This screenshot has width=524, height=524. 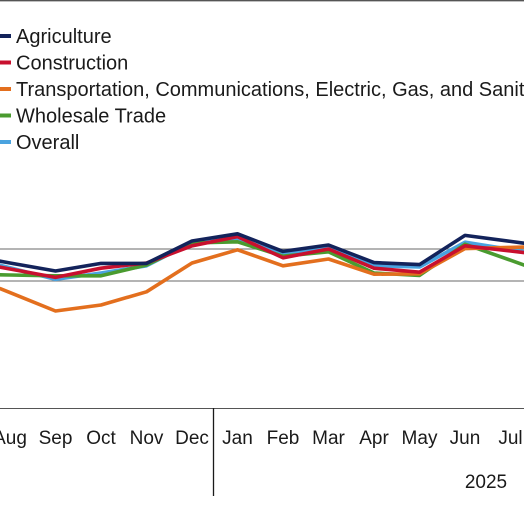 I want to click on x-tick-label: Aug, so click(x=13, y=438).